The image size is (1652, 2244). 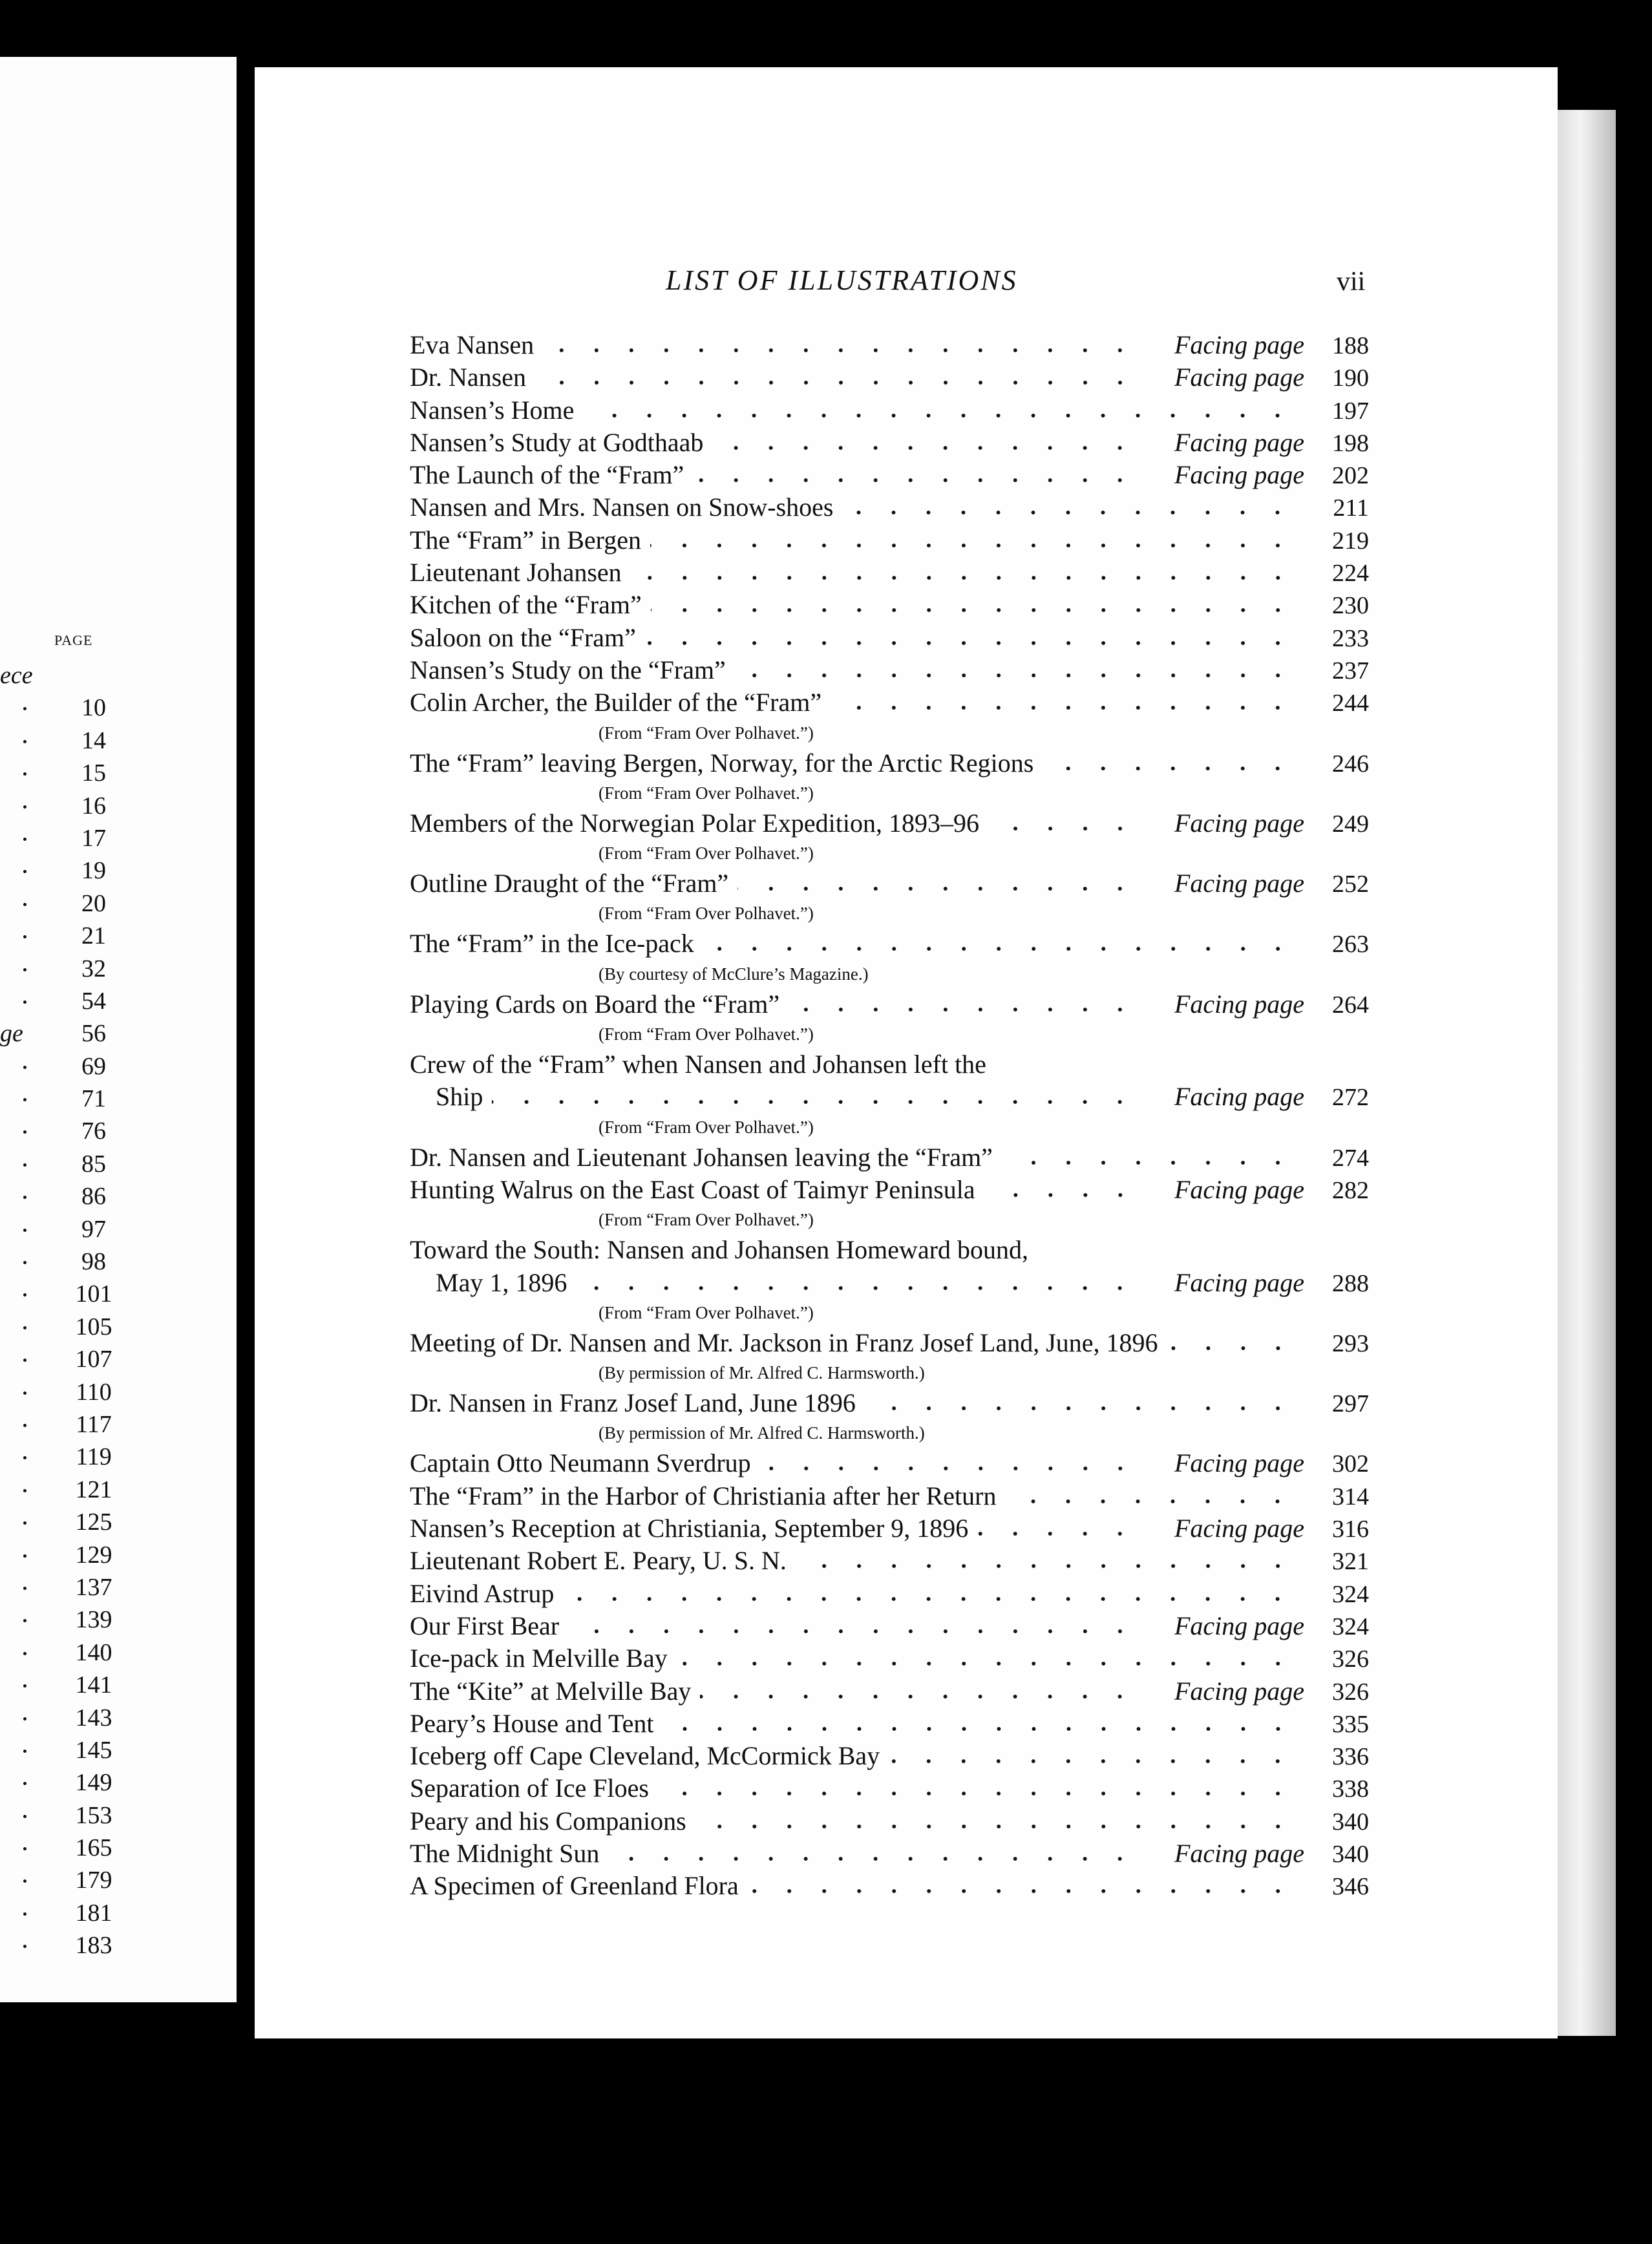 I want to click on page-row: 16, so click(x=118, y=806).